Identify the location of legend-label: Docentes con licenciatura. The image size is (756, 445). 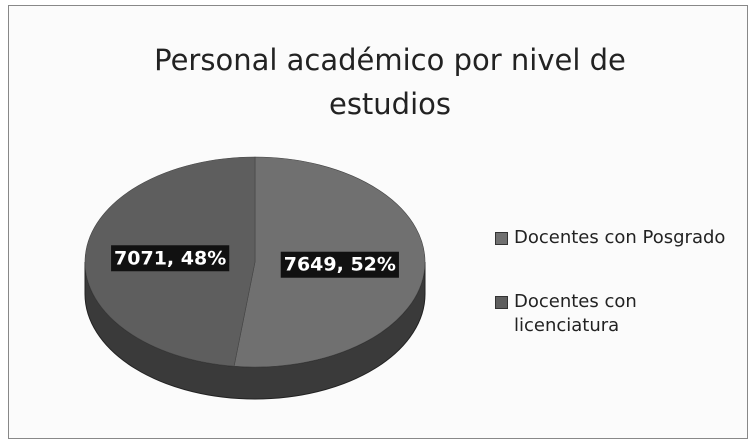
(575, 313).